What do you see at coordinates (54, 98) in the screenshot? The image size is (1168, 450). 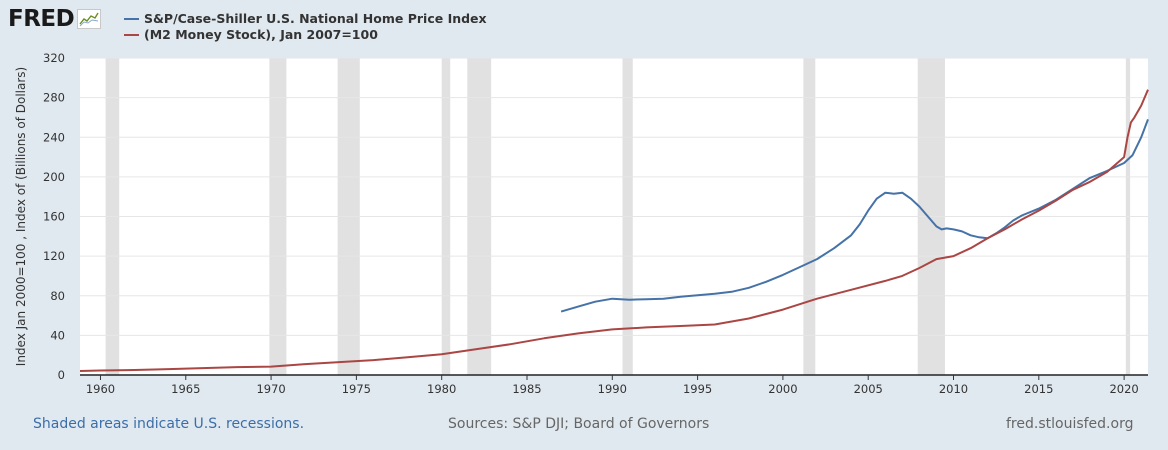 I see `y-tick-label-280: 280` at bounding box center [54, 98].